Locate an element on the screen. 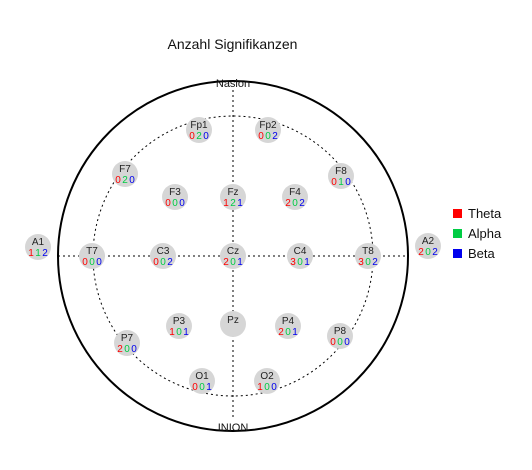 The width and height of the screenshot is (532, 470). electrode-count-f7-theta: 0 is located at coordinates (118, 180).